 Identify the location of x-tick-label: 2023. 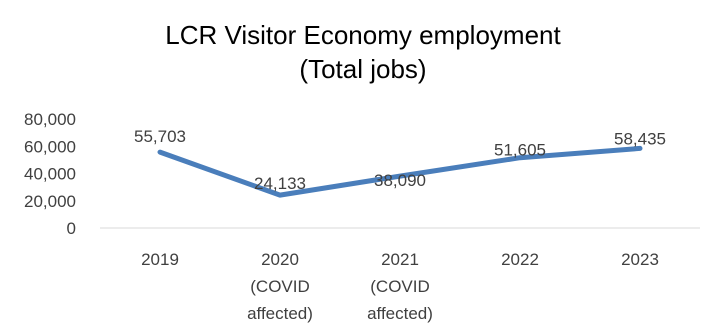
(640, 259).